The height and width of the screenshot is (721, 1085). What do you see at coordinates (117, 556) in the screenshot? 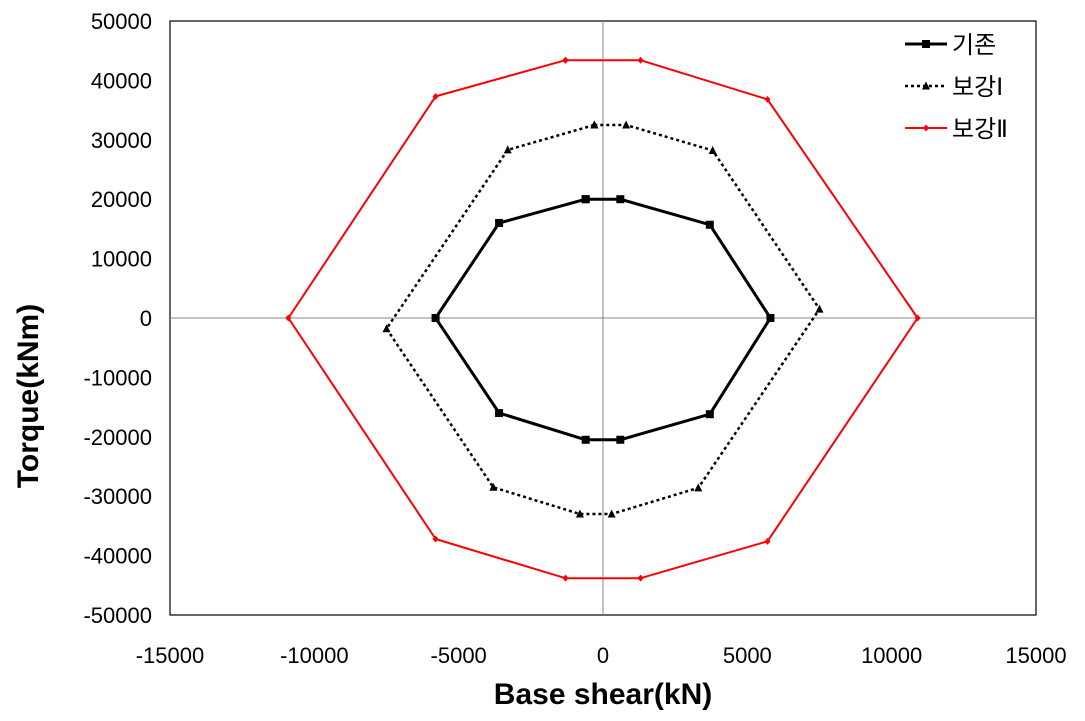
I see `y-tick-label: -40000` at bounding box center [117, 556].